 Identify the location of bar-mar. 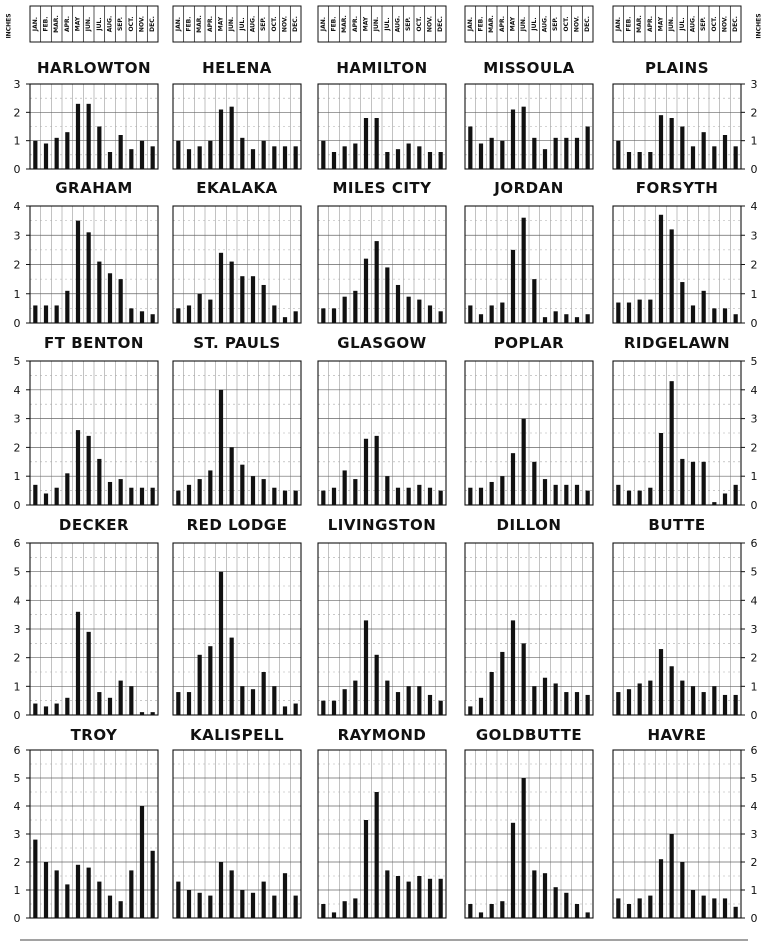
(56, 496).